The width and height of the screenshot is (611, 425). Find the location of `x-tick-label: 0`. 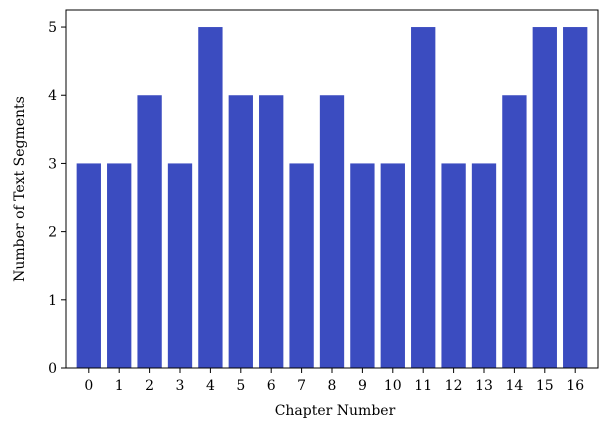

x-tick-label: 0 is located at coordinates (88, 386).